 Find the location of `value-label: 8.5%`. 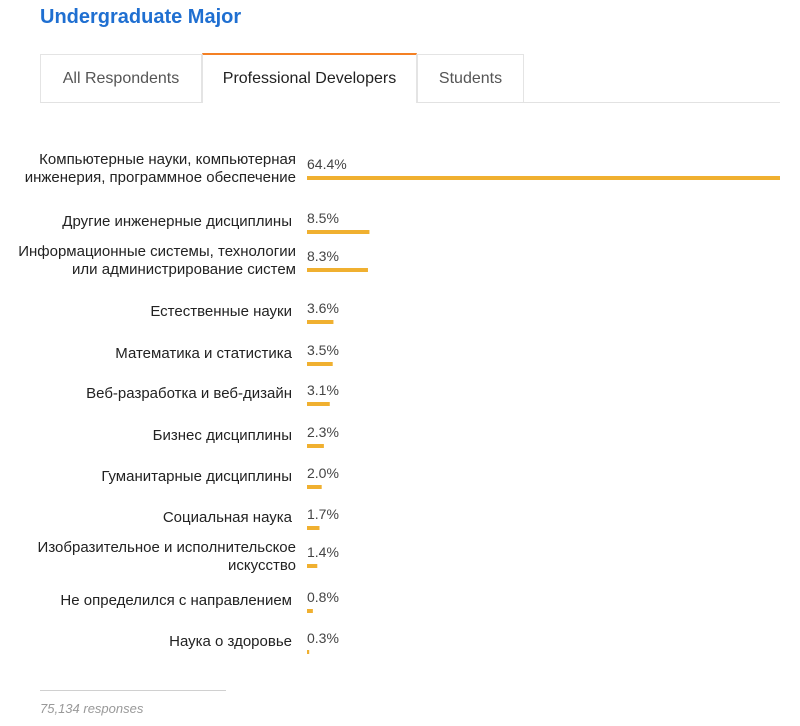

value-label: 8.5% is located at coordinates (323, 218).